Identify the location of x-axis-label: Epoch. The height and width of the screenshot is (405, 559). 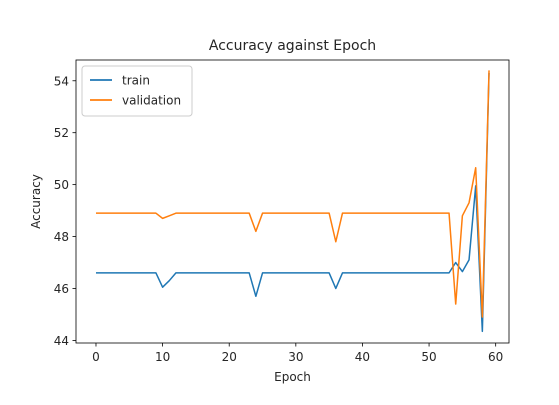
(292, 377).